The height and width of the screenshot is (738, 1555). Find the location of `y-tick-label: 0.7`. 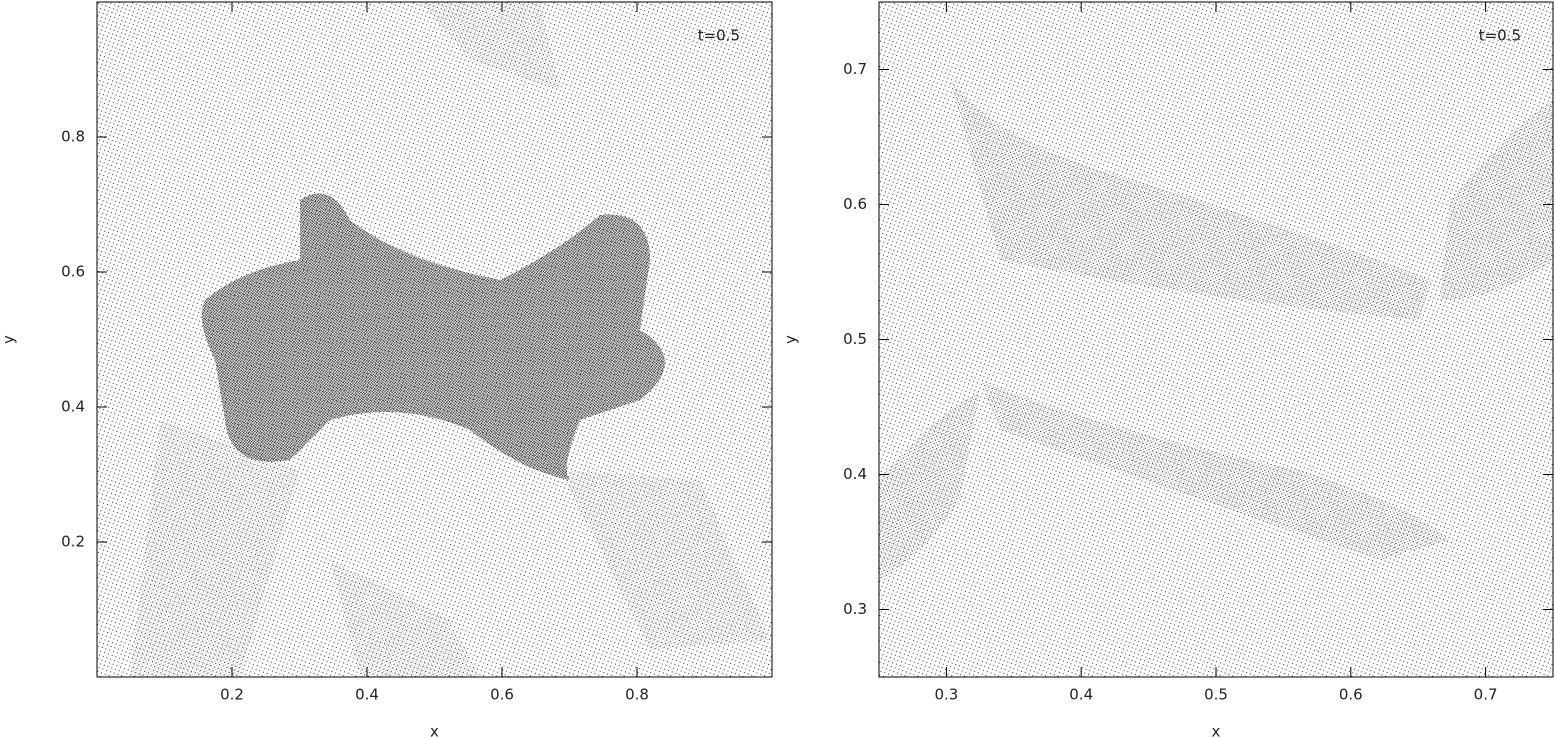

y-tick-label: 0.7 is located at coordinates (855, 69).